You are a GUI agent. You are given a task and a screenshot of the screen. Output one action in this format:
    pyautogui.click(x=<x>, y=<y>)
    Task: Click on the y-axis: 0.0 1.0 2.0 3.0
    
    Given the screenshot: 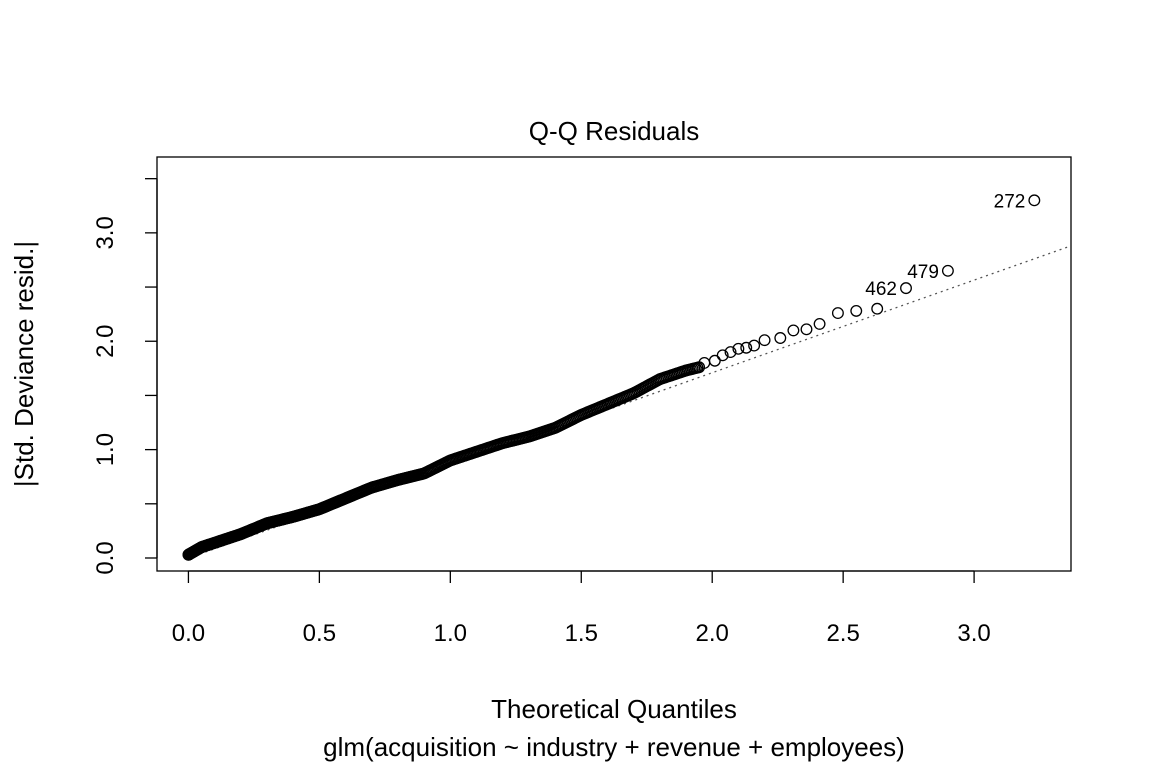 What is the action you would take?
    pyautogui.click(x=125, y=376)
    